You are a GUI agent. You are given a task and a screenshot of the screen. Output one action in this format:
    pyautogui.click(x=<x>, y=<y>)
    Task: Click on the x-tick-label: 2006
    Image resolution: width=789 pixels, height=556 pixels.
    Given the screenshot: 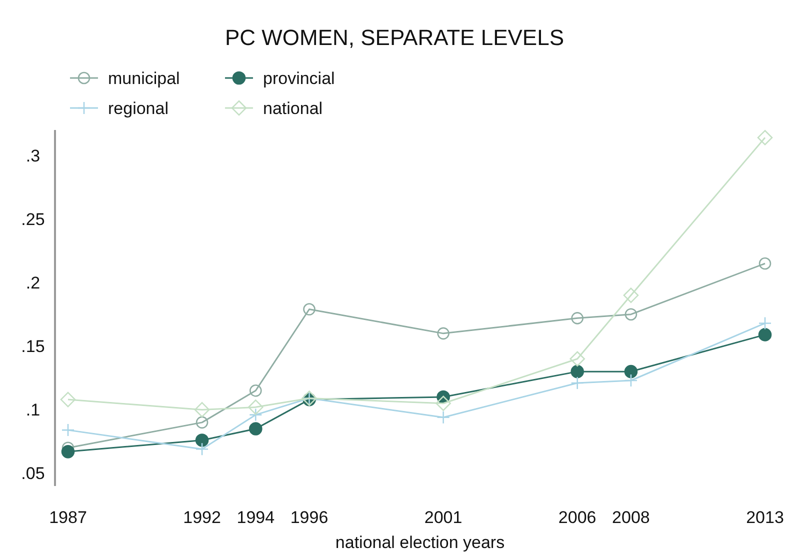 What is the action you would take?
    pyautogui.click(x=577, y=517)
    